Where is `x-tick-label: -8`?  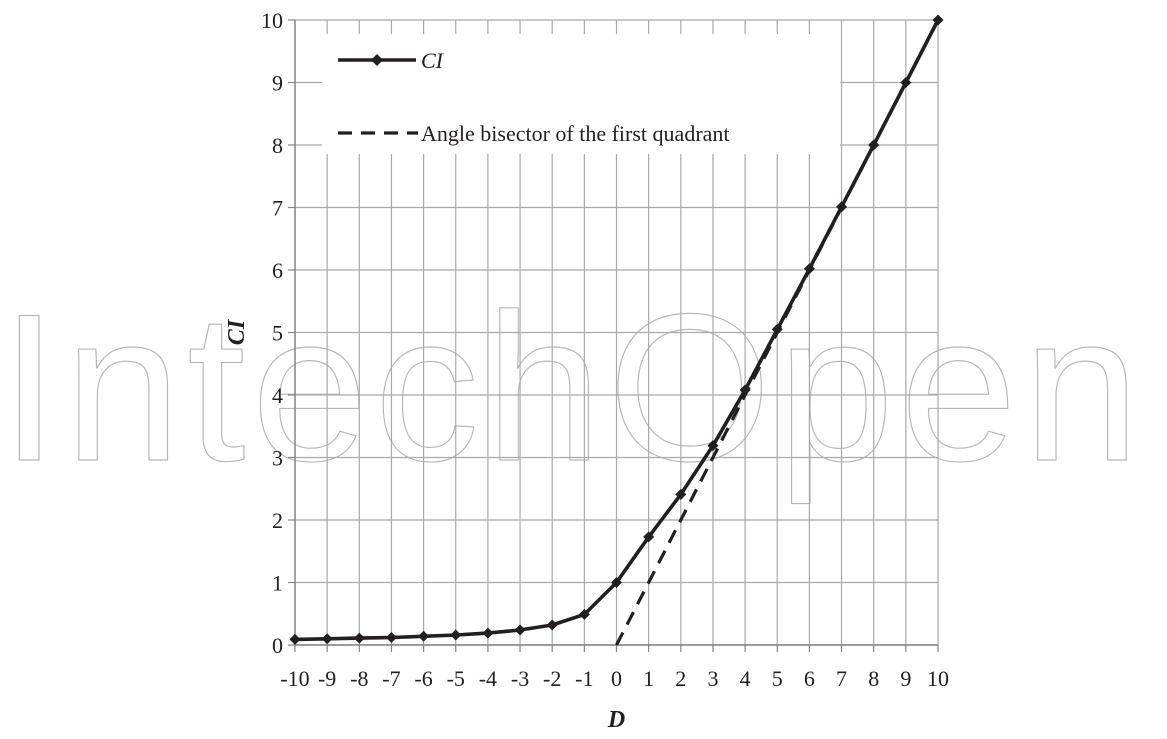 x-tick-label: -8 is located at coordinates (359, 678).